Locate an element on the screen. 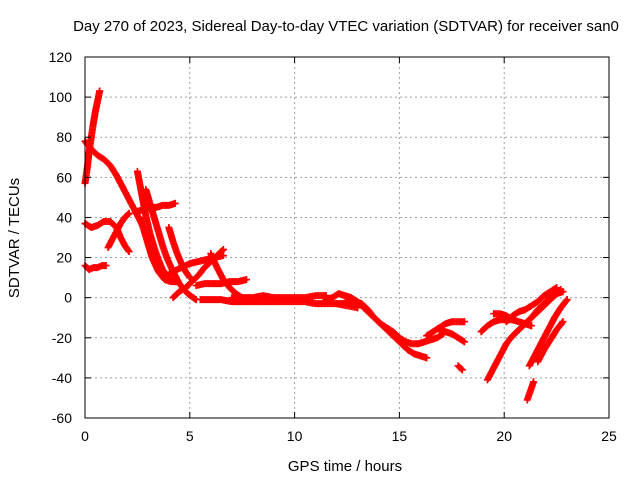  x-tick-label: 10 is located at coordinates (295, 436).